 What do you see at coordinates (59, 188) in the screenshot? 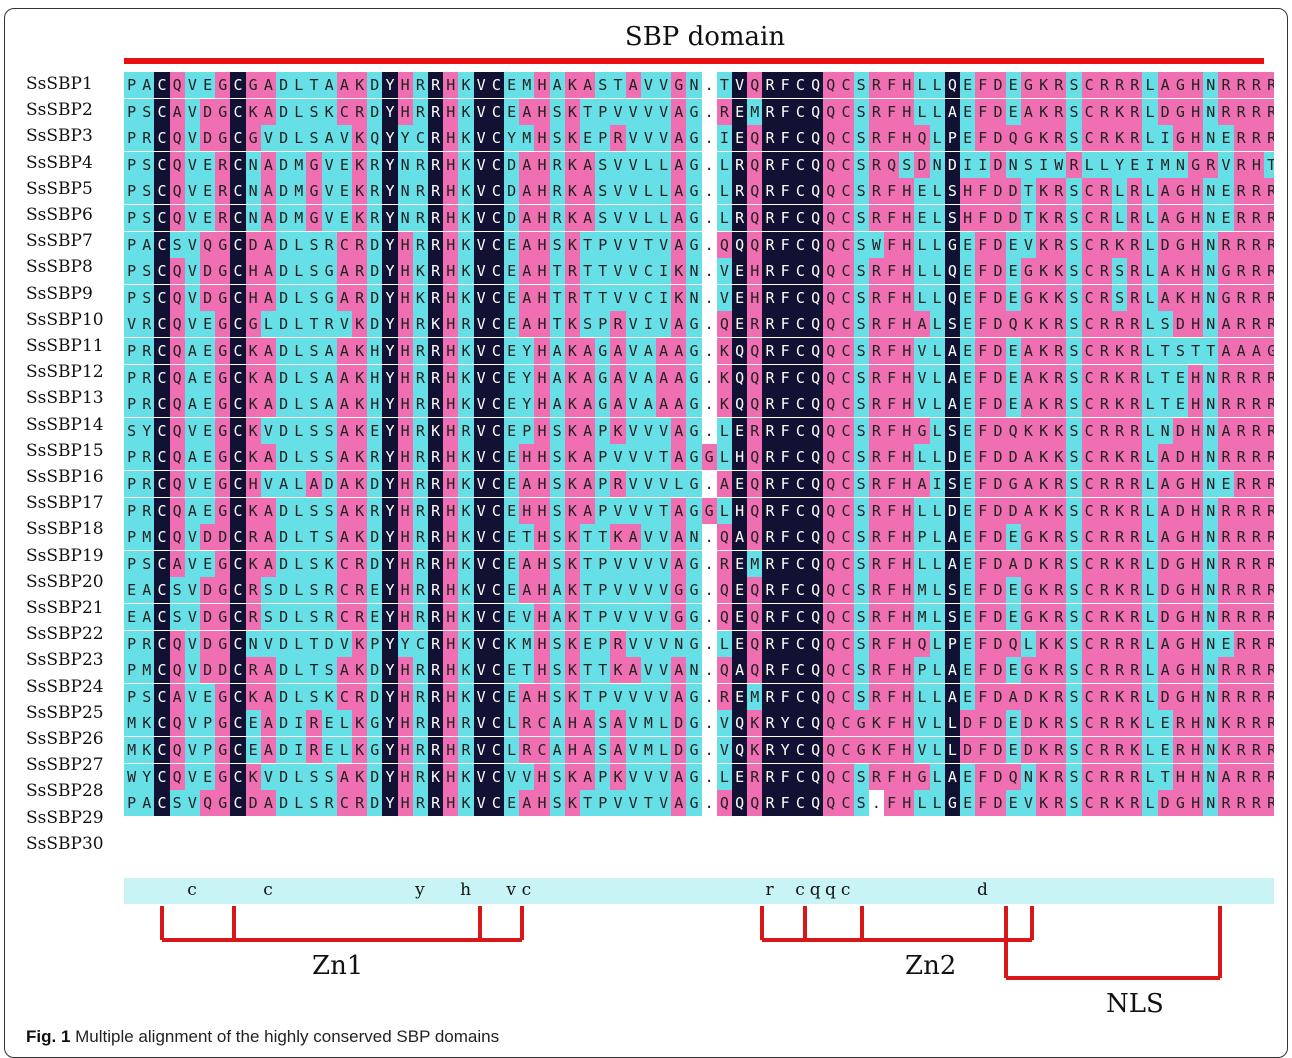
I see `sequence-name: SsSBP5` at bounding box center [59, 188].